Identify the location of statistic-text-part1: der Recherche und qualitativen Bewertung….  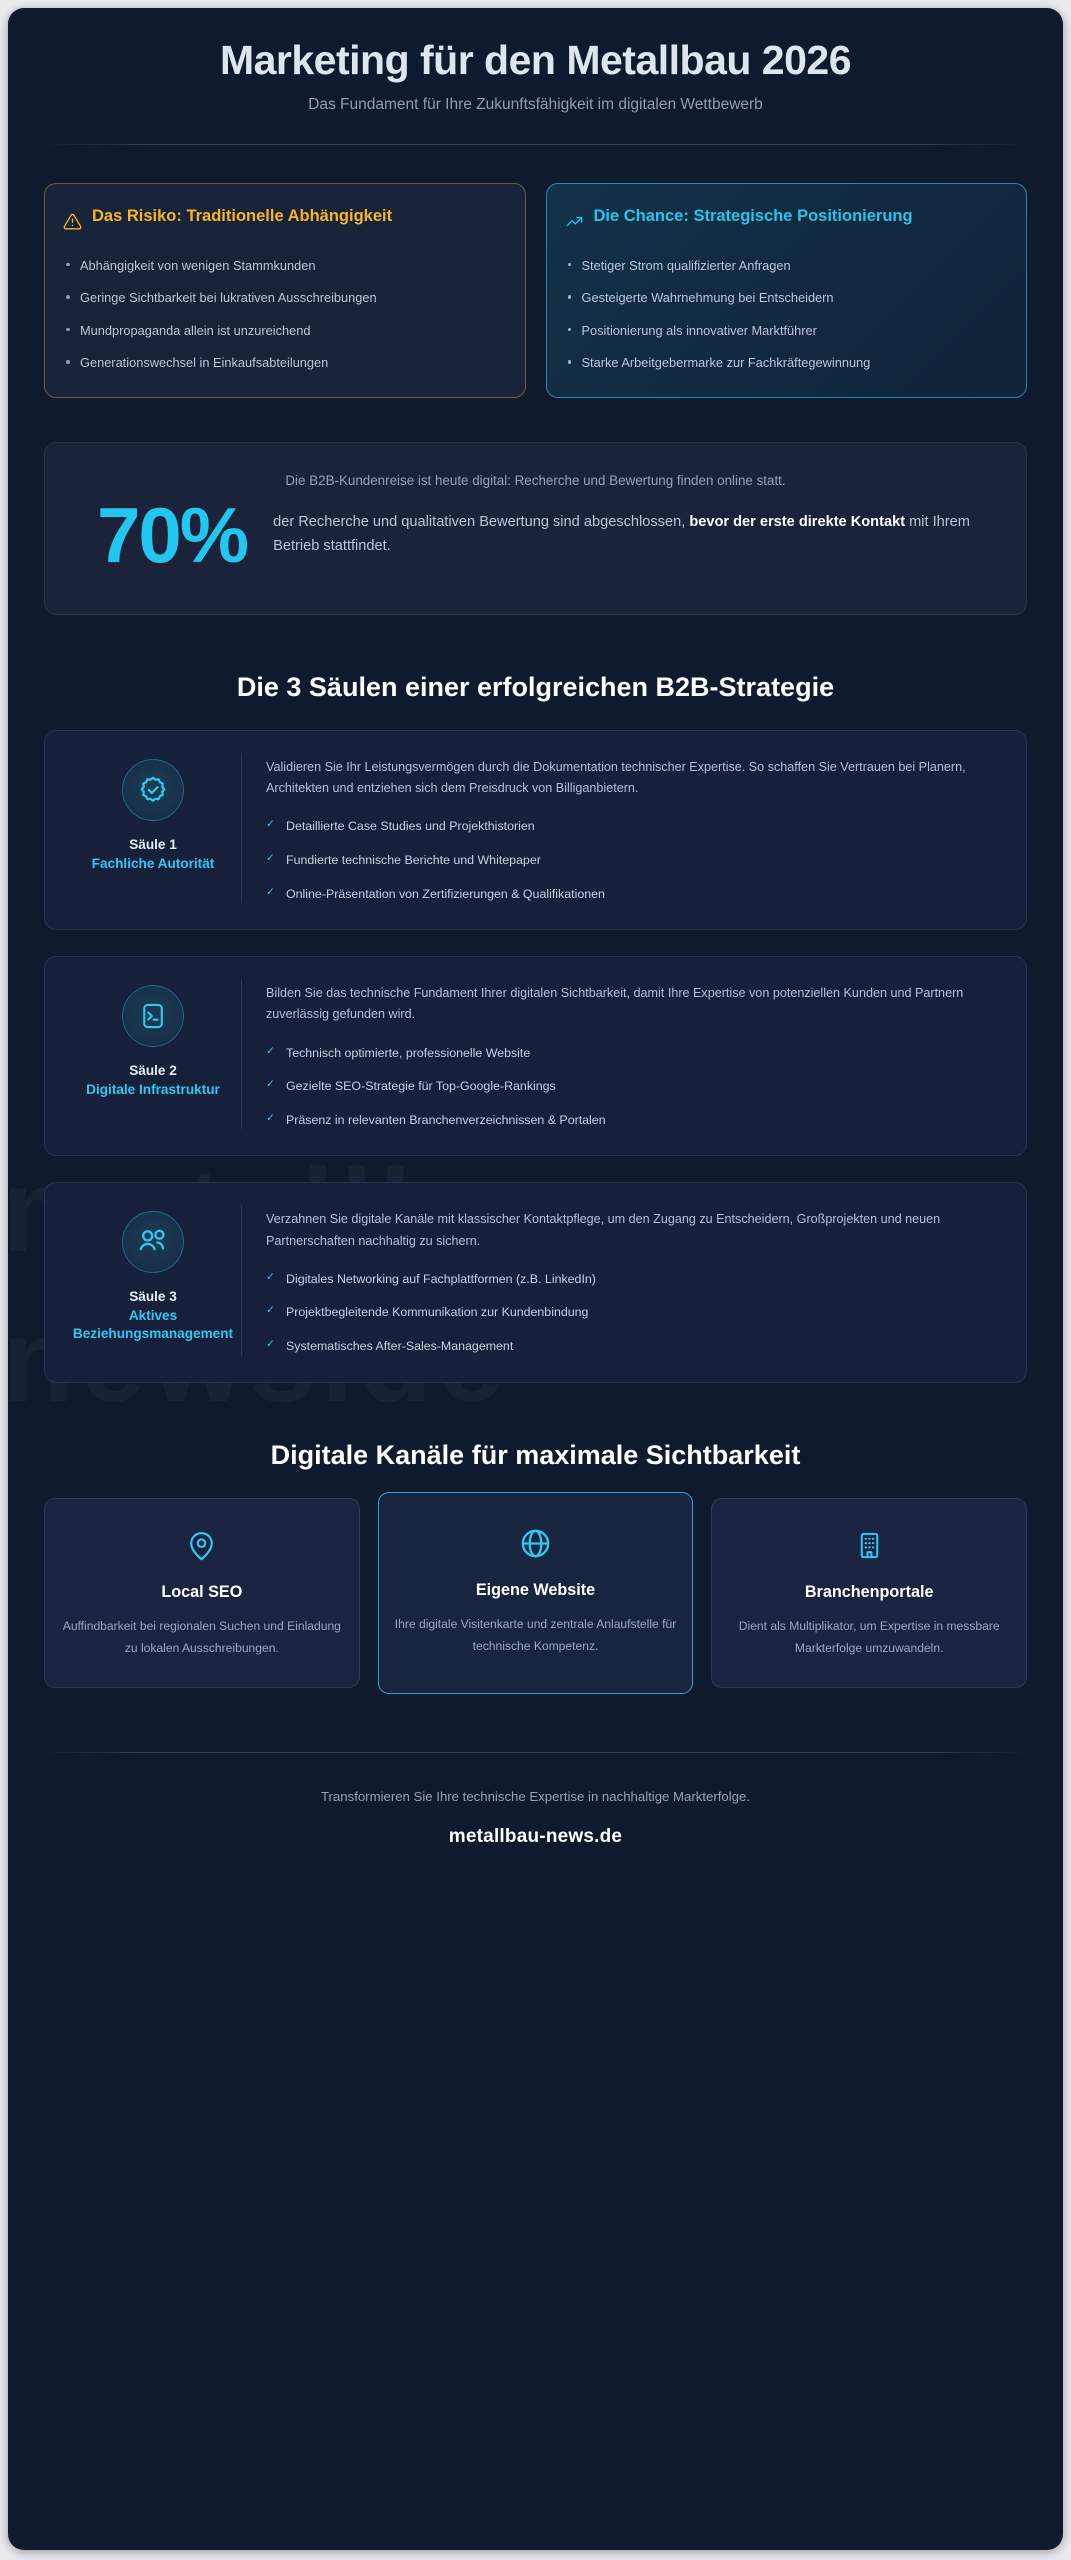
(481, 522).